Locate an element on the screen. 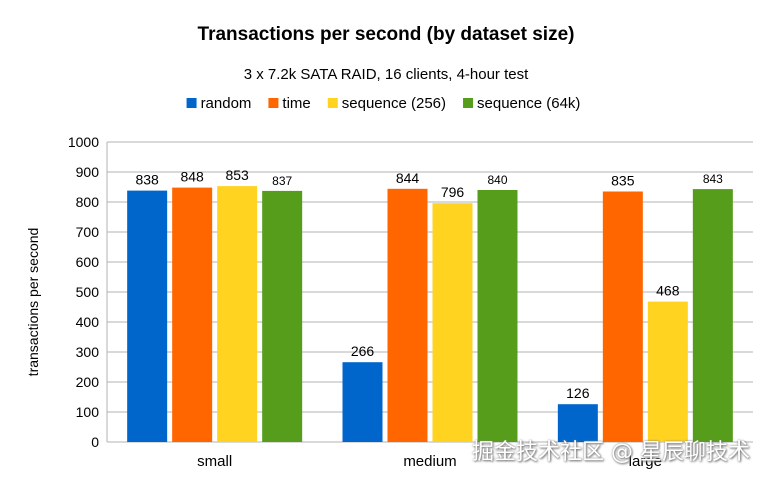 This screenshot has height=480, width=768. legend-item: sequence (64k) is located at coordinates (521, 103).